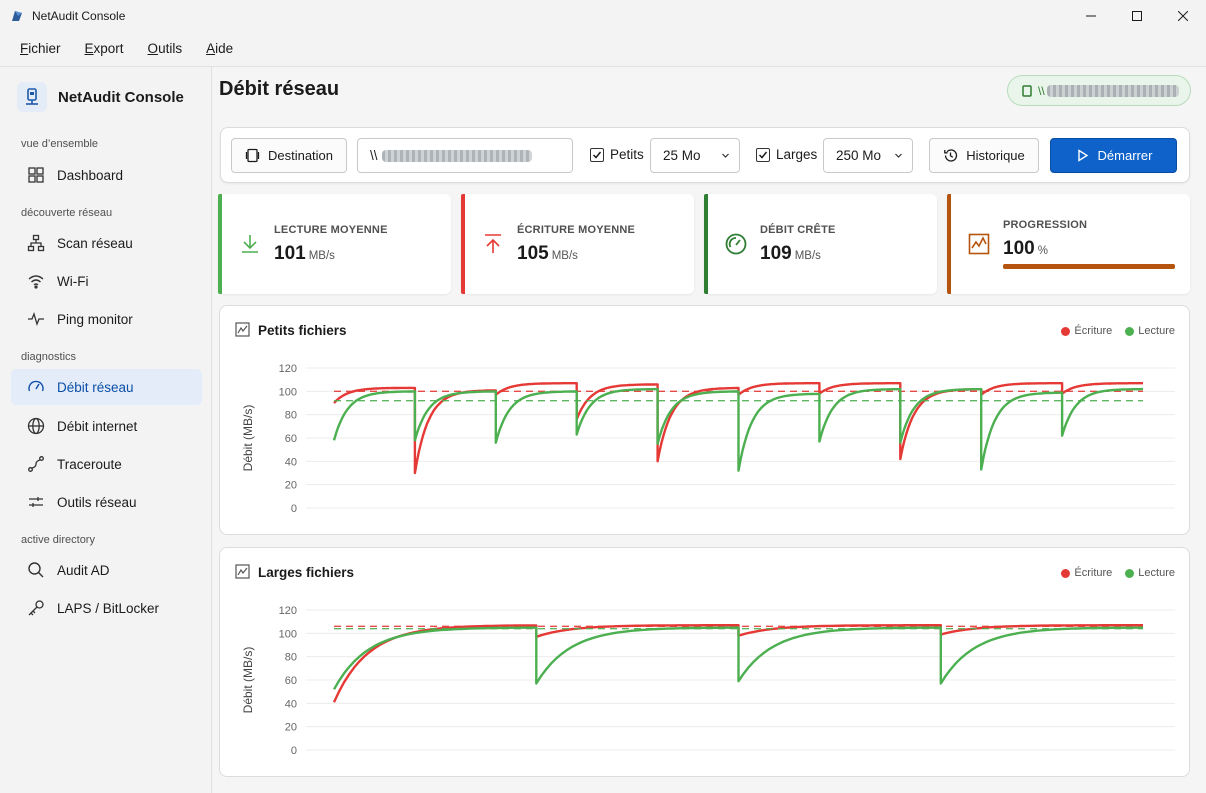 This screenshot has width=1206, height=793. I want to click on sidebar-item-traceroute: Traceroute, so click(106, 464).